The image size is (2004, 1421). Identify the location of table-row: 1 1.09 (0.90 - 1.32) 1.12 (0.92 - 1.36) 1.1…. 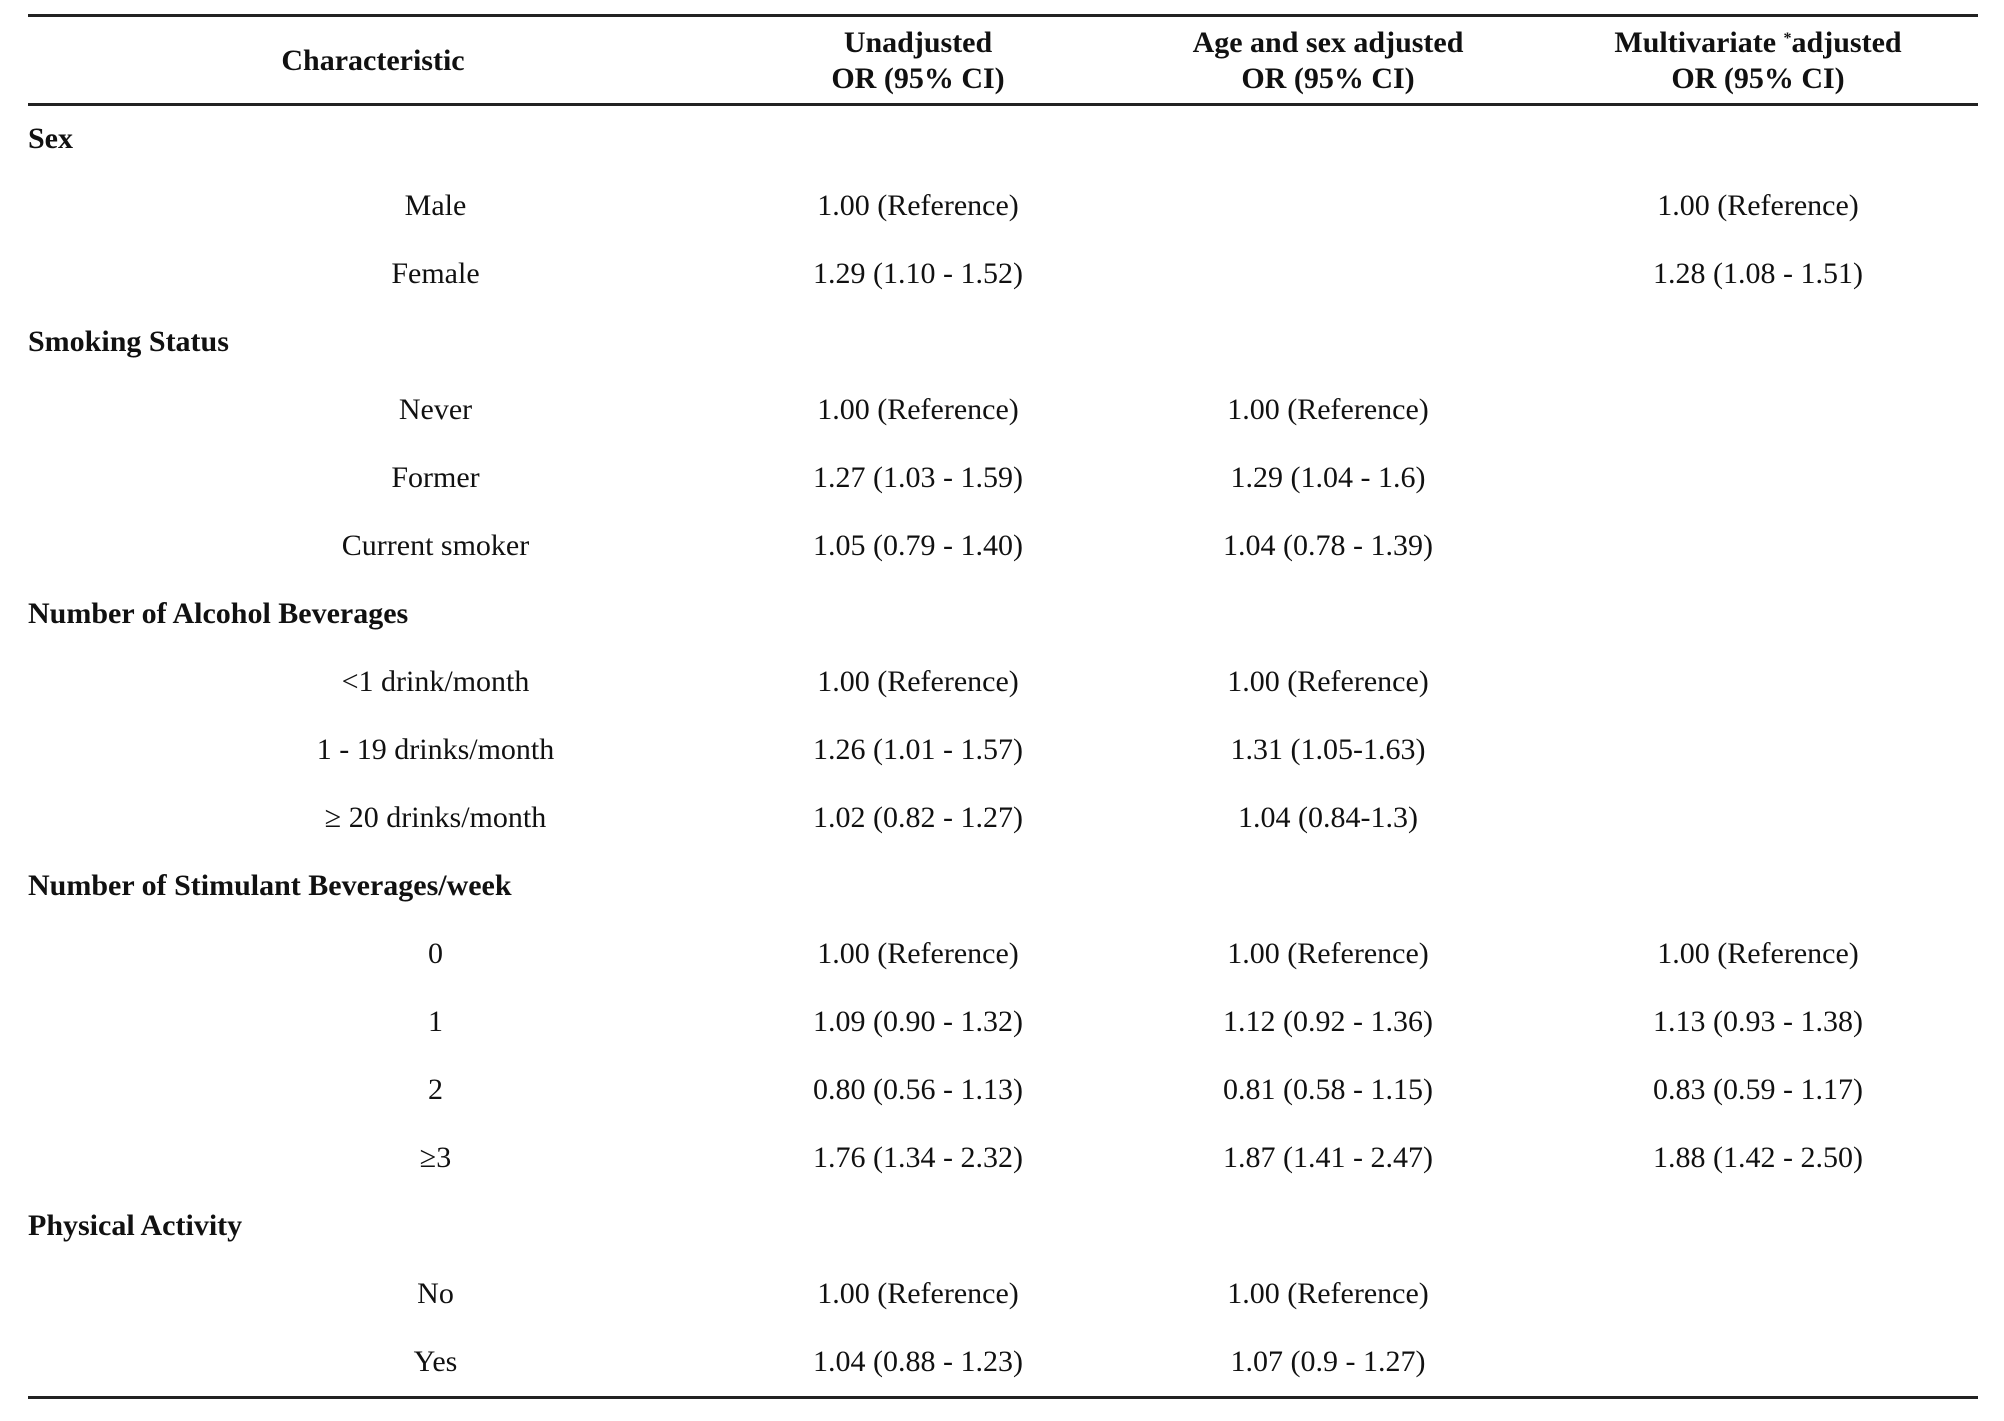
(1003, 1022).